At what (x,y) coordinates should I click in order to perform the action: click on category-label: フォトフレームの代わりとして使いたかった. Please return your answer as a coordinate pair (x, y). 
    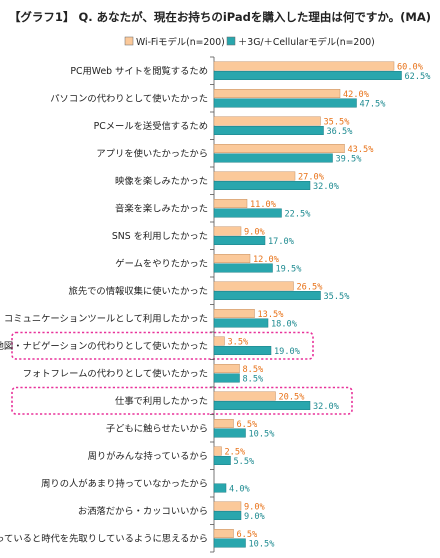
    Looking at the image, I should click on (115, 373).